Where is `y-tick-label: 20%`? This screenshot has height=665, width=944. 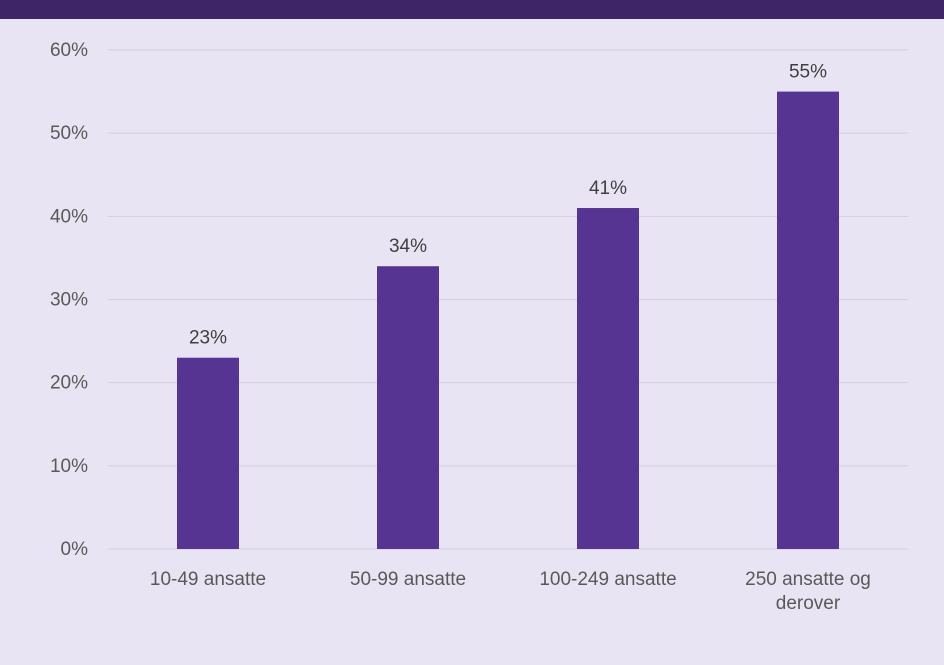
y-tick-label: 20% is located at coordinates (69, 383).